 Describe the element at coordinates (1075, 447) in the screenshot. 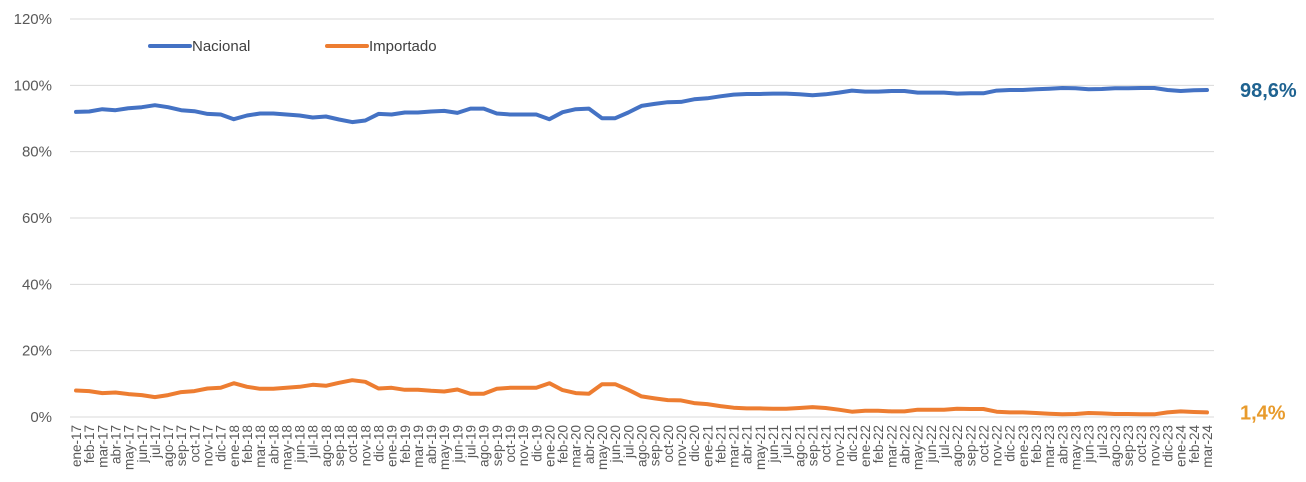

I see `x-tick-label: may-23` at that location.